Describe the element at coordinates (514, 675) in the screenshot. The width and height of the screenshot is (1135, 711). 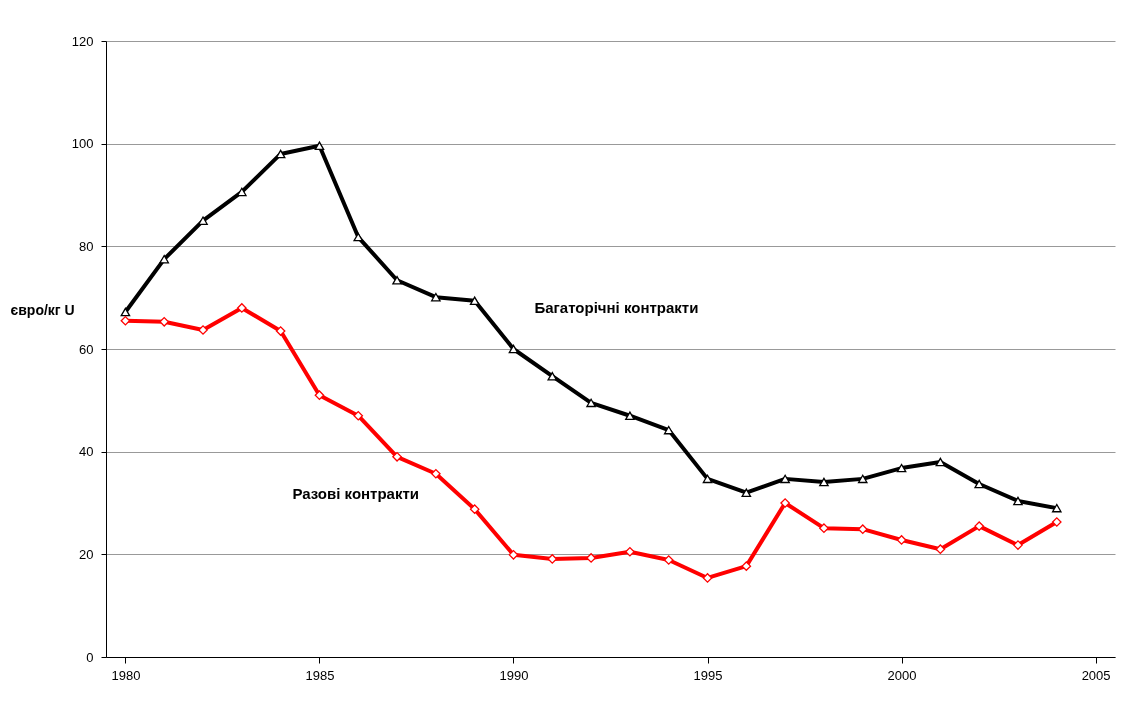
I see `x-tick-label: 1990` at that location.